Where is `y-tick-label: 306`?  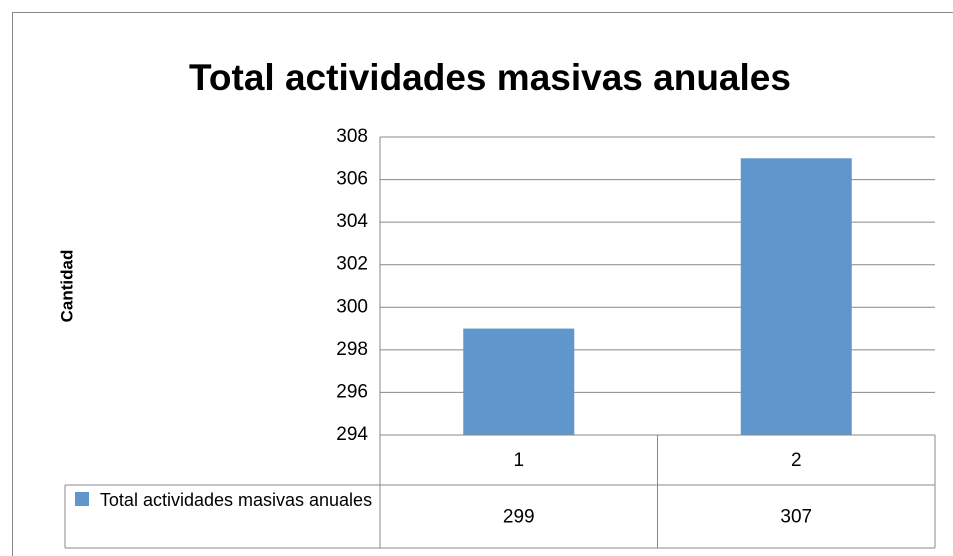 y-tick-label: 306 is located at coordinates (352, 179).